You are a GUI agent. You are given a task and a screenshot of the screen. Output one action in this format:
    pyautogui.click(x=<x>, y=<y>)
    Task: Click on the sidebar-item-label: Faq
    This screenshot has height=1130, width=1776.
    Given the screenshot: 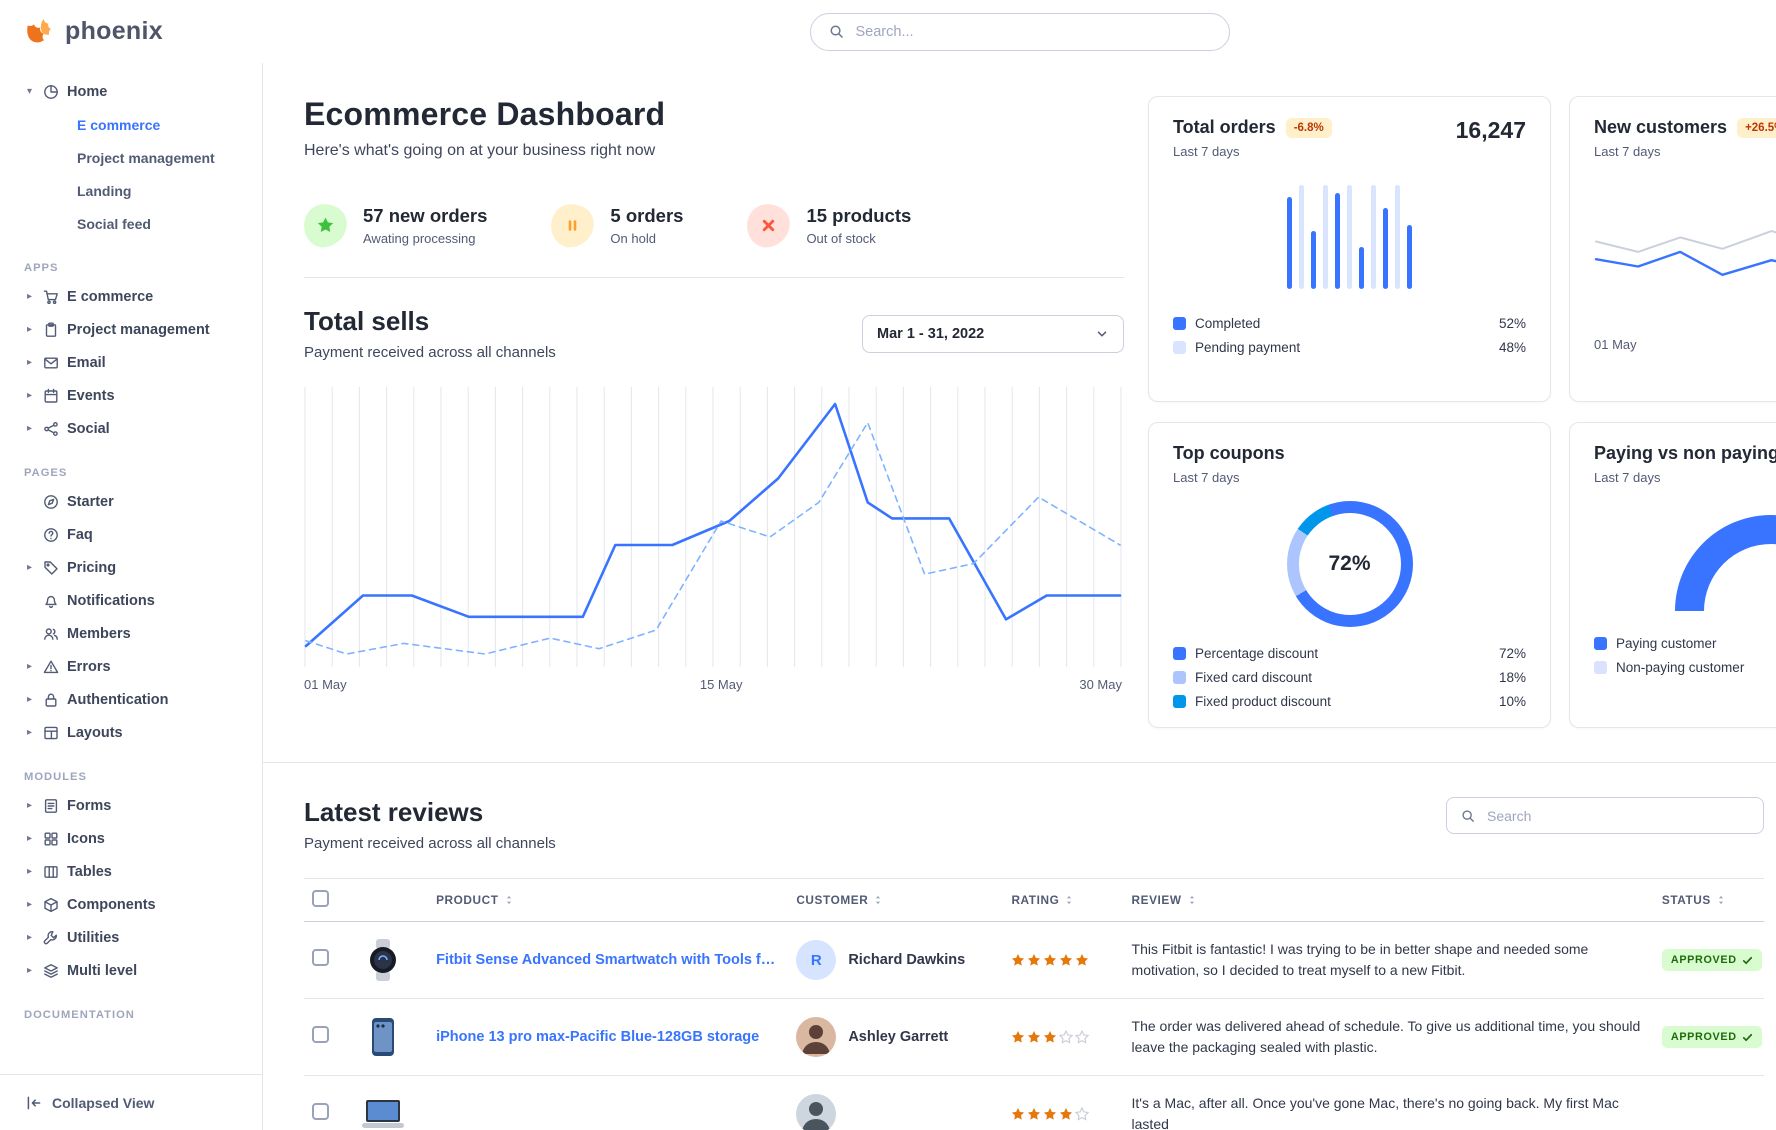 What is the action you would take?
    pyautogui.click(x=80, y=534)
    